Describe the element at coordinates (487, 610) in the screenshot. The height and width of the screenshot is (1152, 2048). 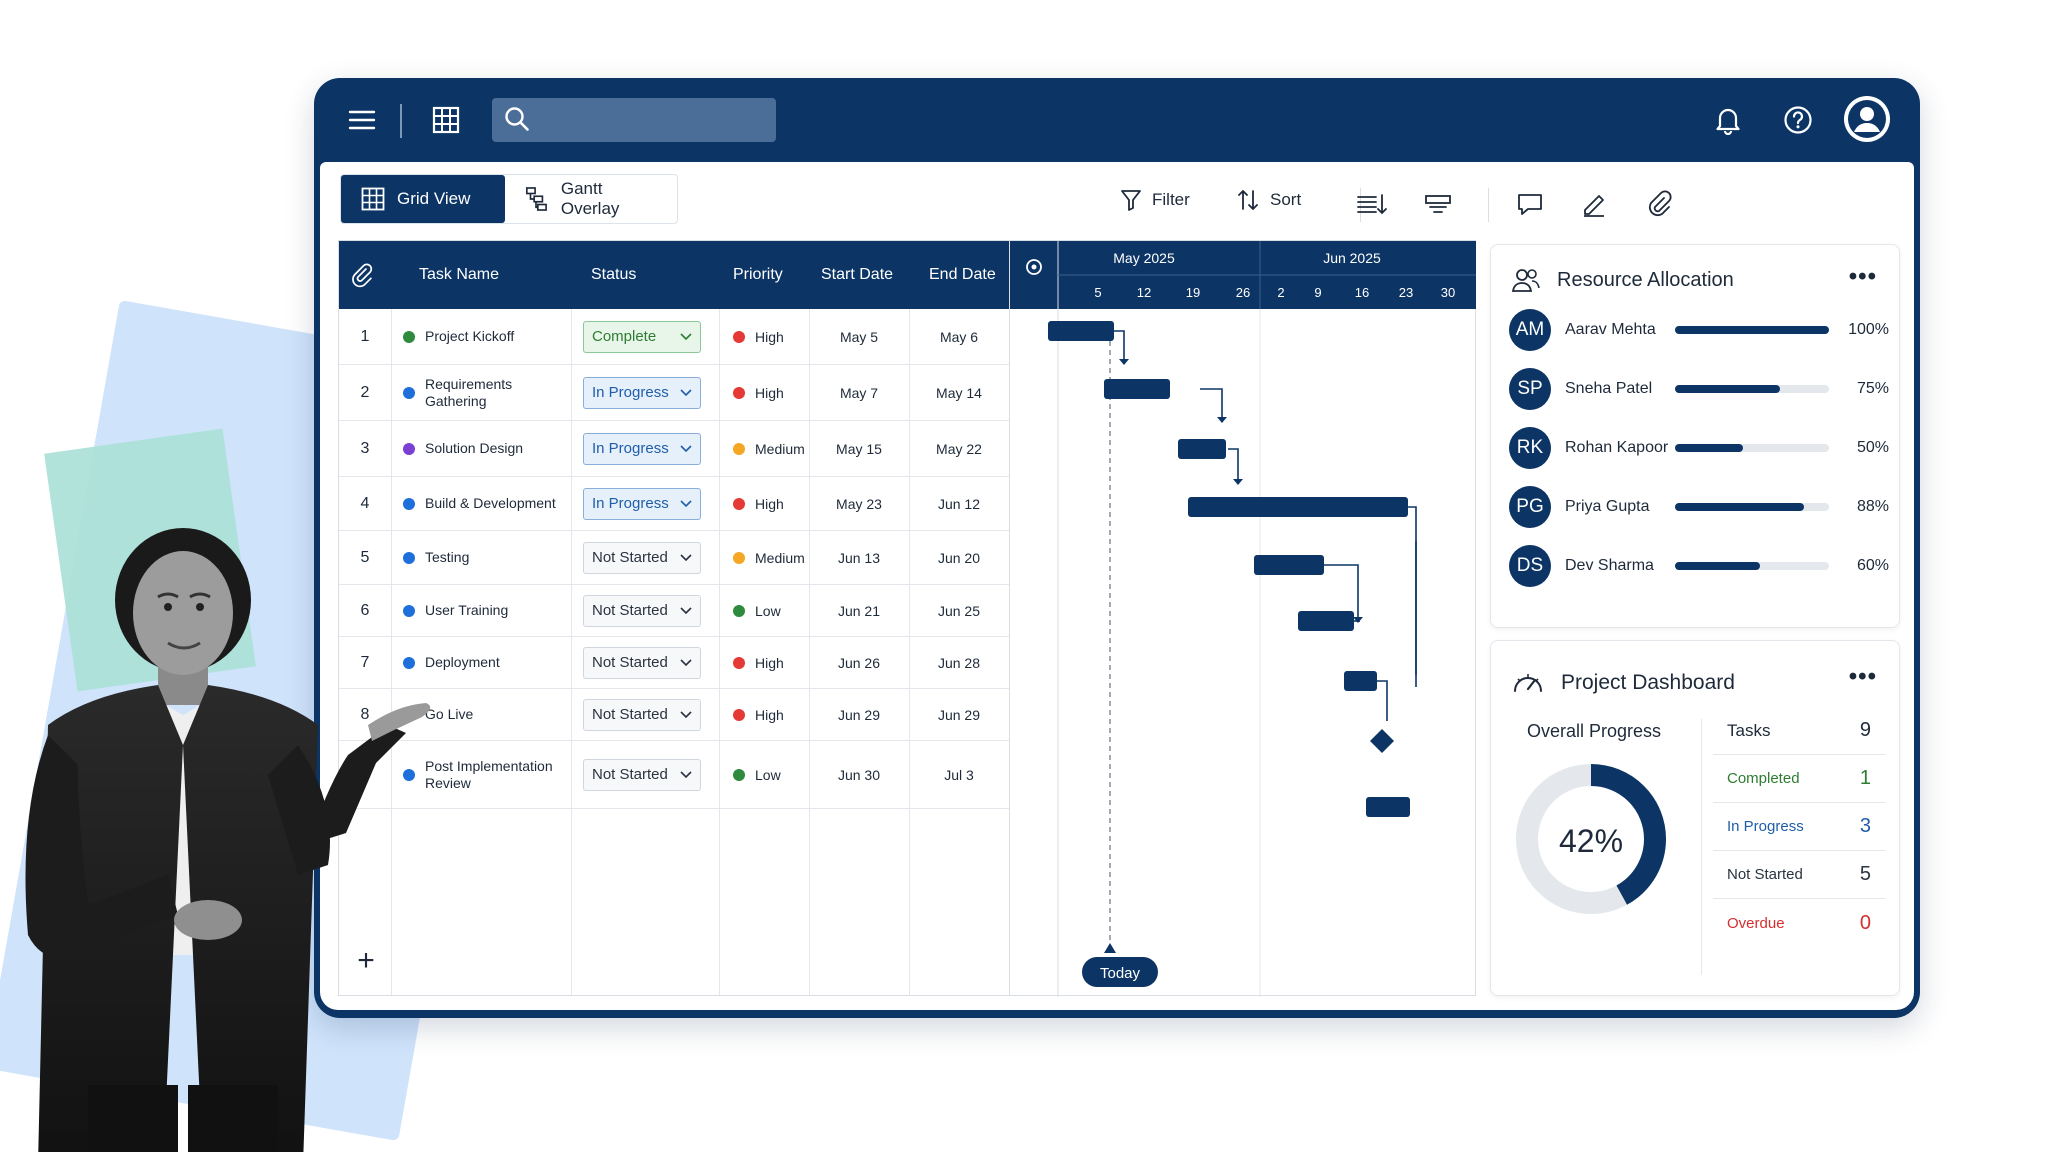
I see `task-name-cell: User Training` at that location.